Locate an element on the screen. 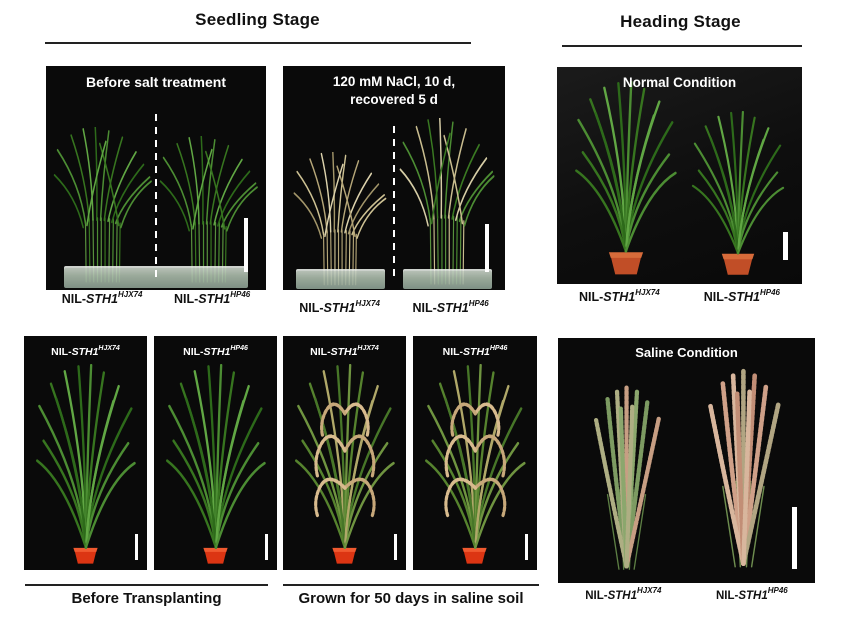 This screenshot has width=851, height=640. panel-before-transplanting-hjx74: NIL-STH1HJX74 is located at coordinates (85, 453).